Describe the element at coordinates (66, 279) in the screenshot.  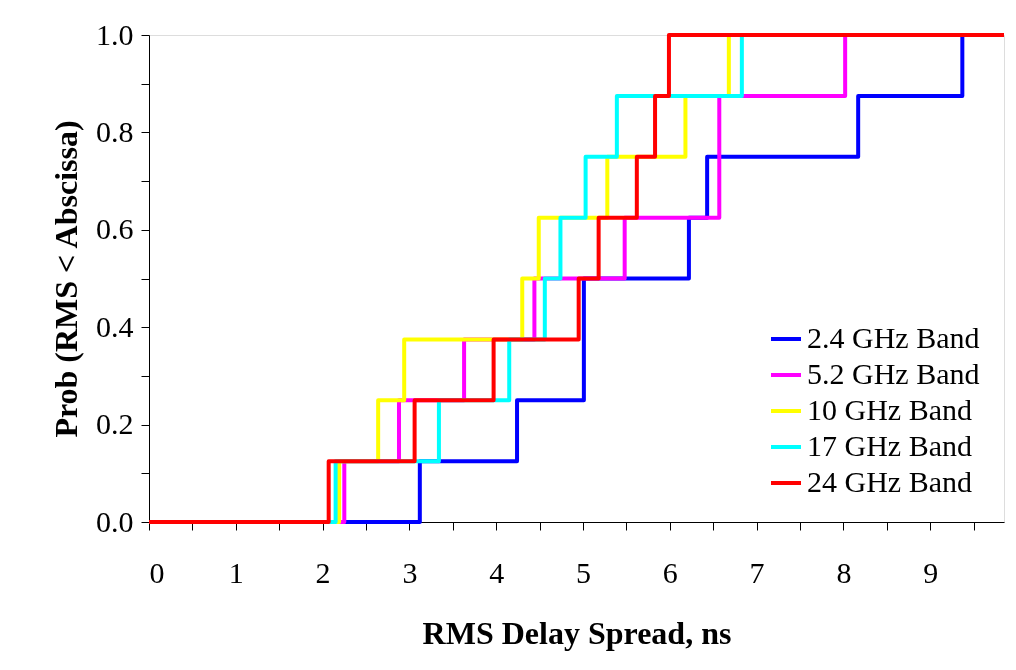
I see `y-axis-title: Prob (RMS < Abscissa)` at that location.